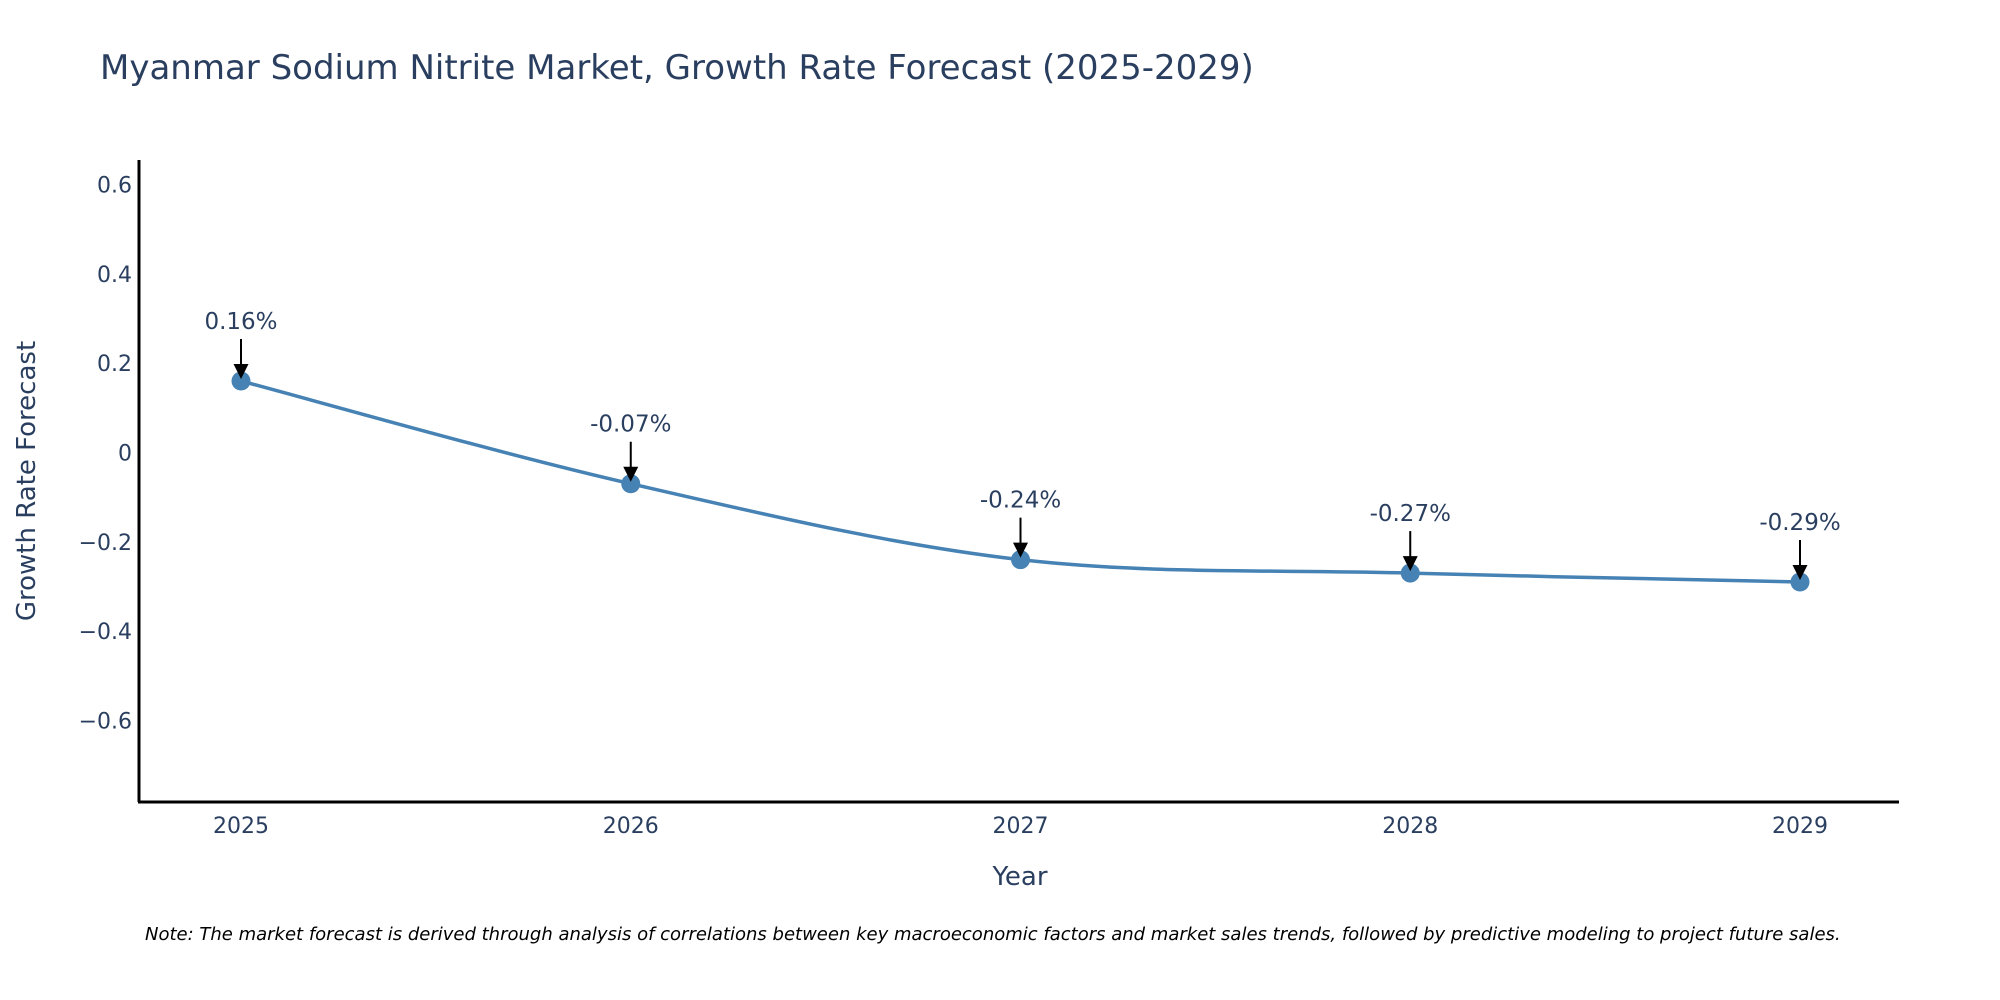 This screenshot has height=1000, width=2000. What do you see at coordinates (1020, 501) in the screenshot?
I see `data-label: -0.24%` at bounding box center [1020, 501].